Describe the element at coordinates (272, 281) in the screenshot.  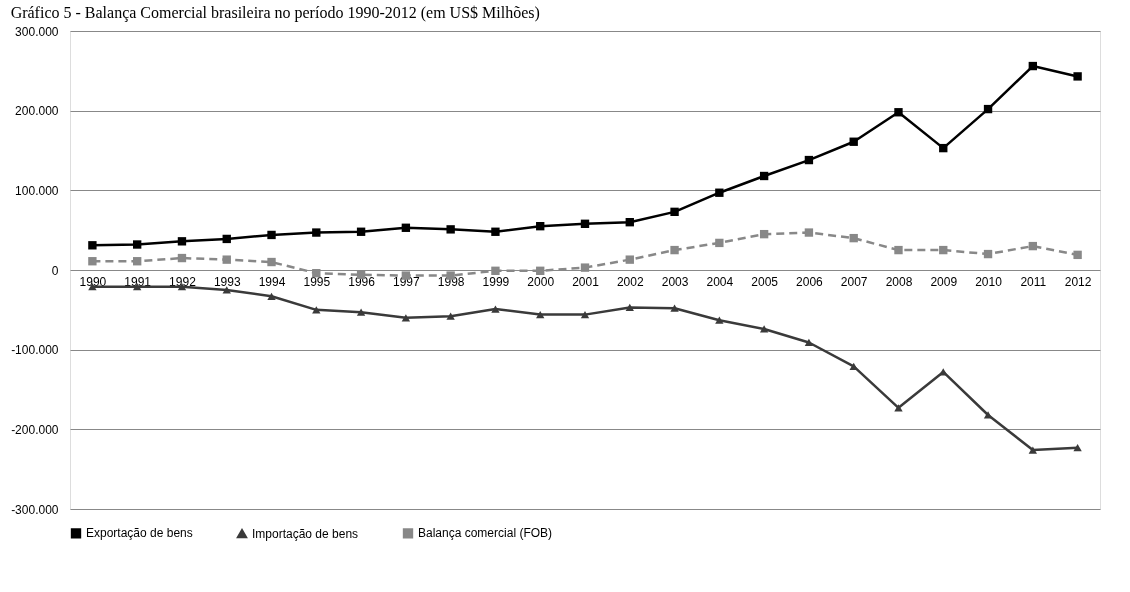
I see `x-tick-label: 1994` at that location.